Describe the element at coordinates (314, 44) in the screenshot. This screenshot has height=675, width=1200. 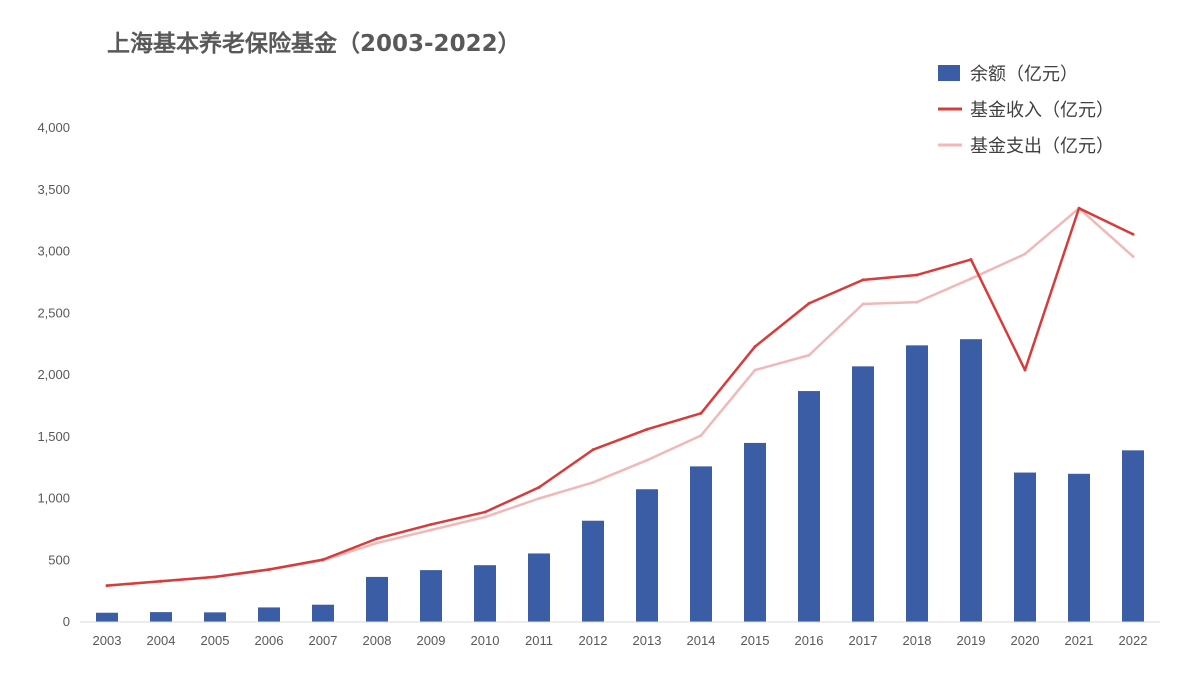
I see `chart-title: 上海基本养老保险基金（2003-2022）` at that location.